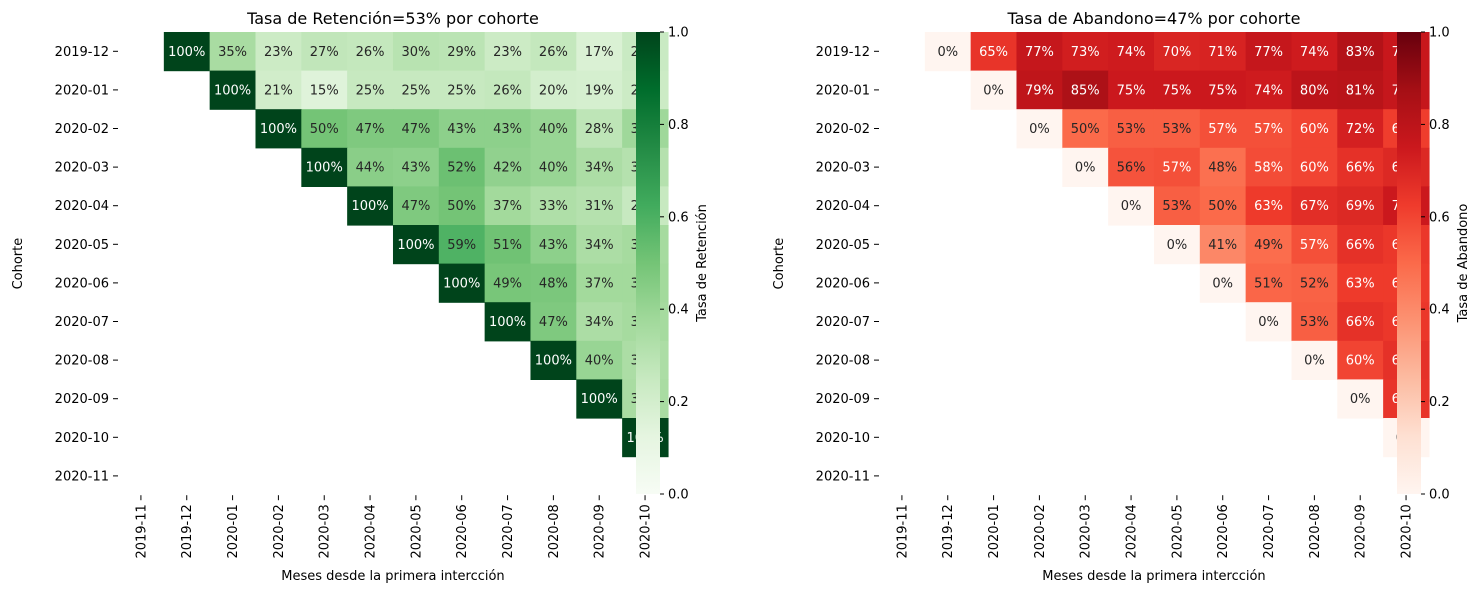 This screenshot has height=592, width=1481. Describe the element at coordinates (278, 52) in the screenshot. I see `cell-value-label: 23%` at that location.